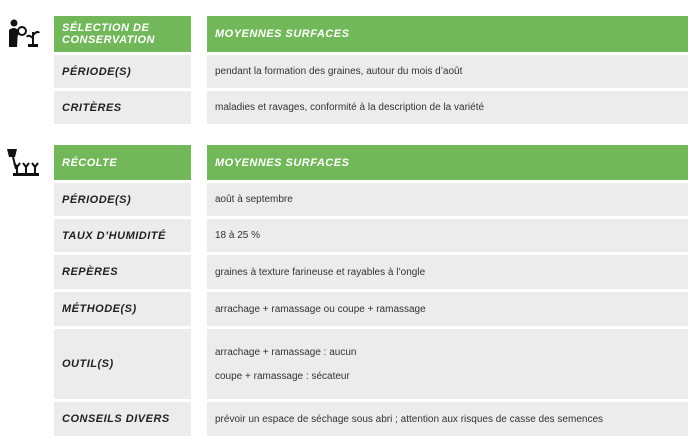  What do you see at coordinates (122, 364) in the screenshot?
I see `row-label: OUTIL(S)` at bounding box center [122, 364].